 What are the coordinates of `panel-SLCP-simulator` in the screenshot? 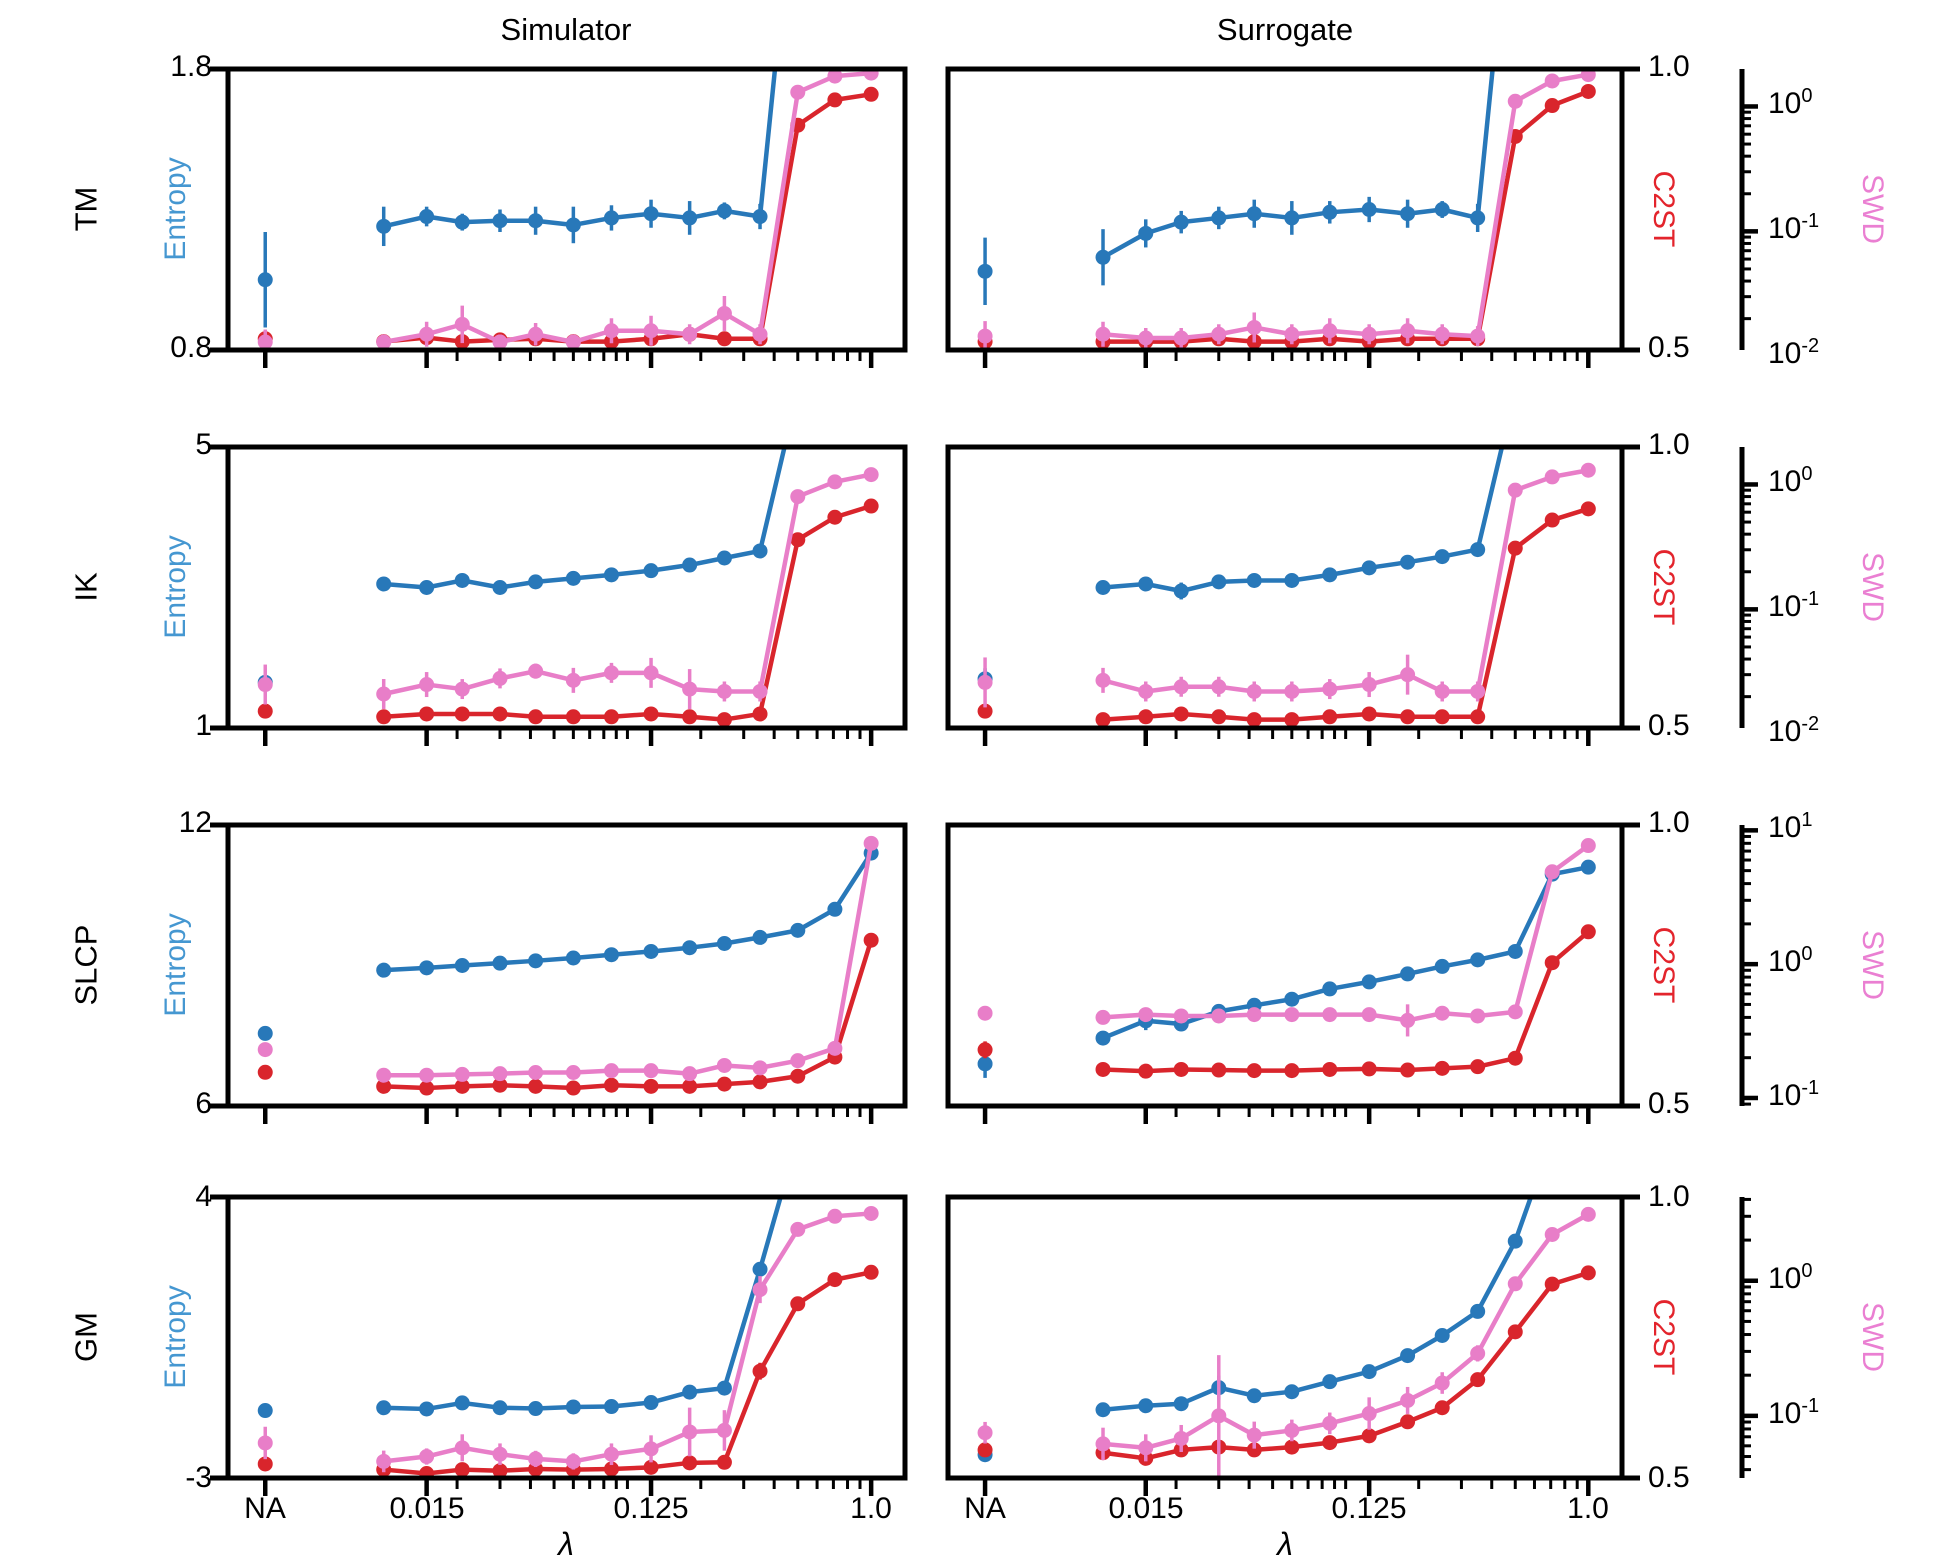 It's located at (568, 965).